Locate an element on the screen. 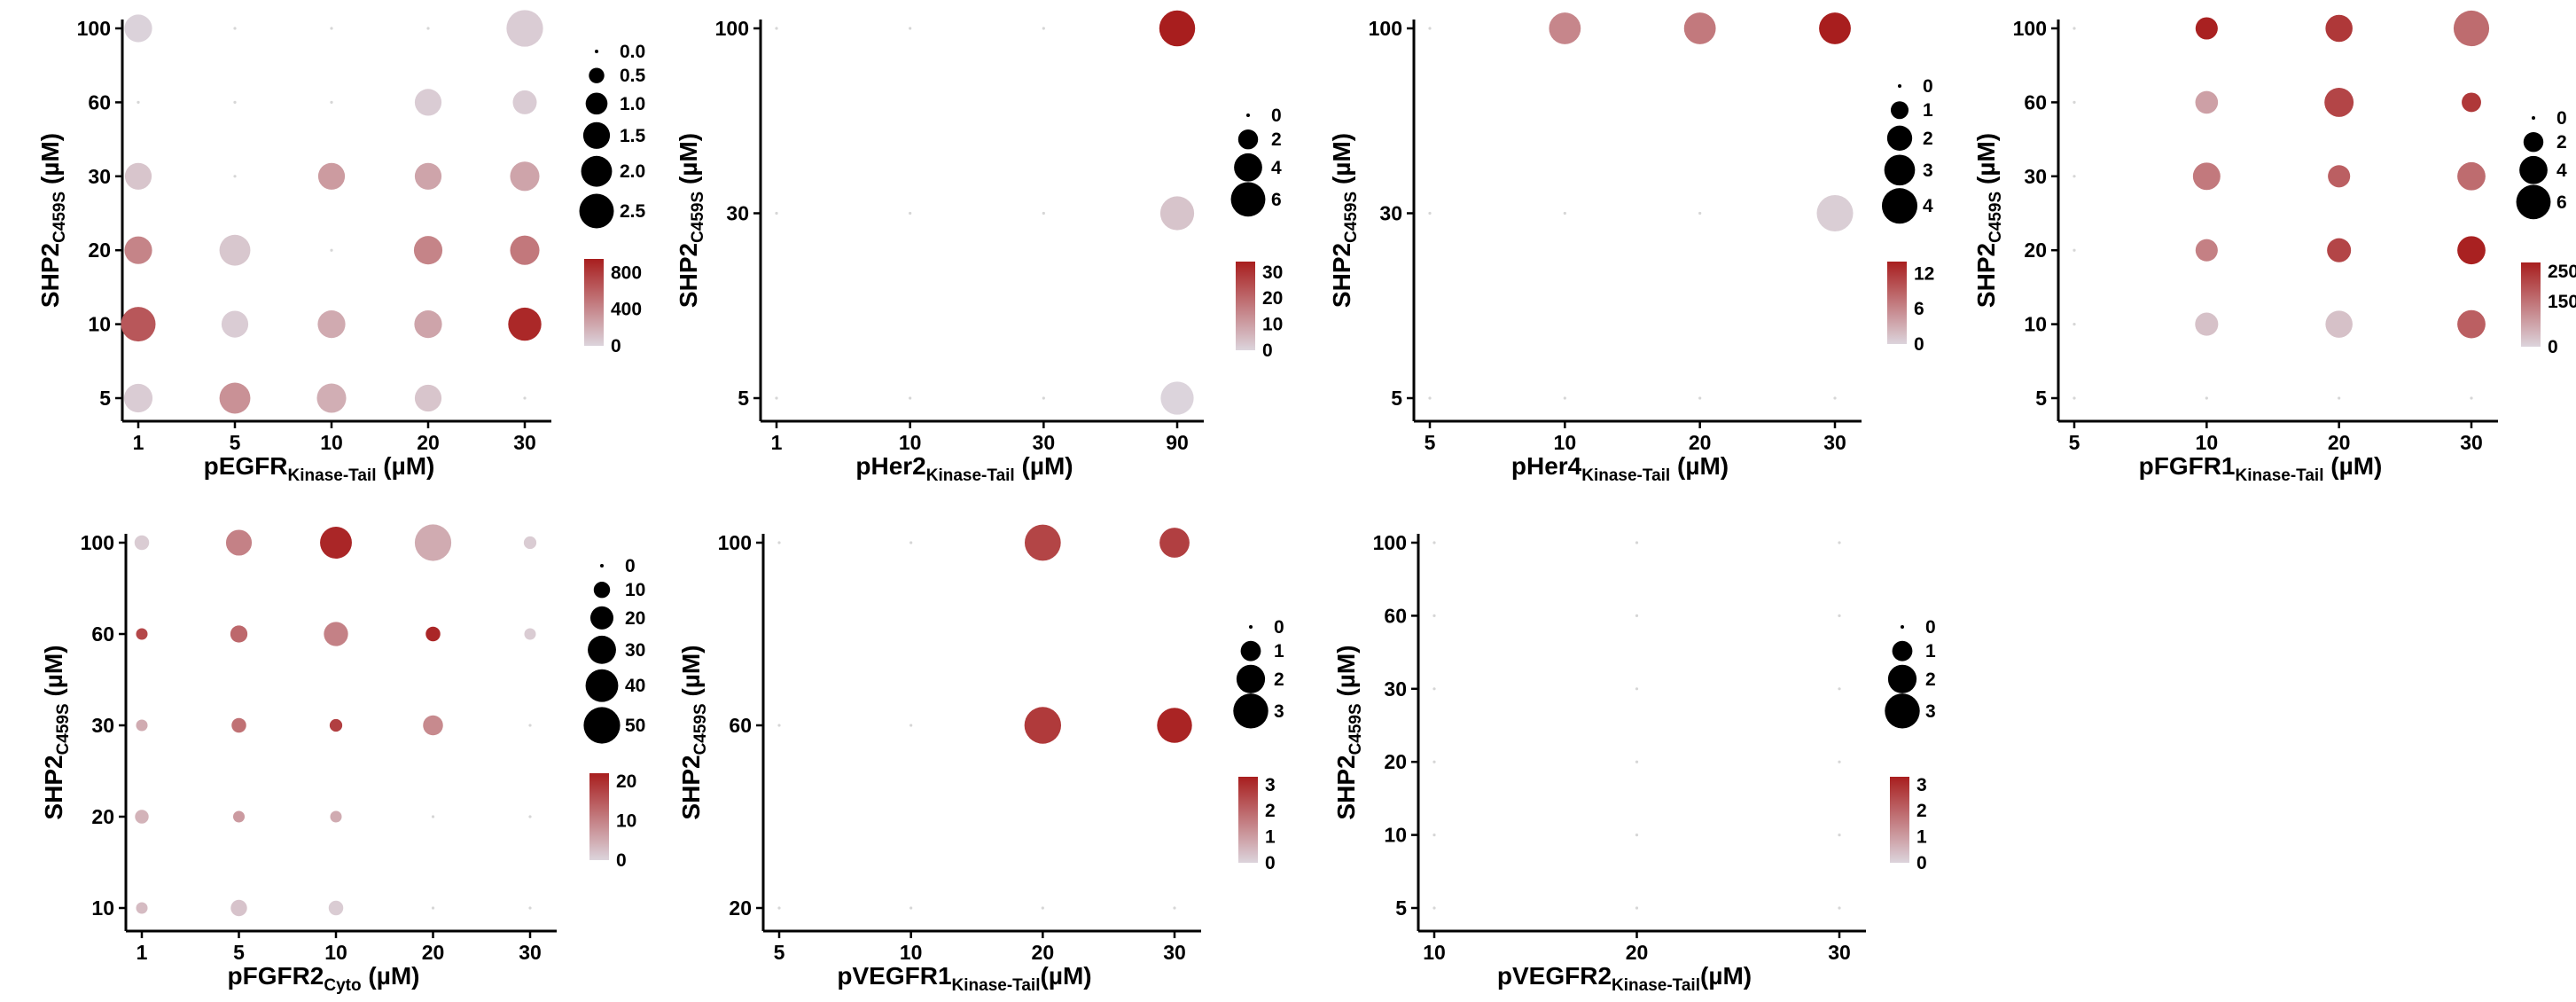 Image resolution: width=2576 pixels, height=1002 pixels. y-tick-label: 30 is located at coordinates (1395, 689).